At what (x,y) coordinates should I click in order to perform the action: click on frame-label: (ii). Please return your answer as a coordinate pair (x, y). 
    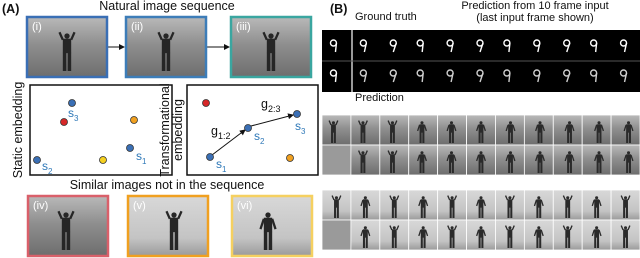
    Looking at the image, I should click on (137, 27).